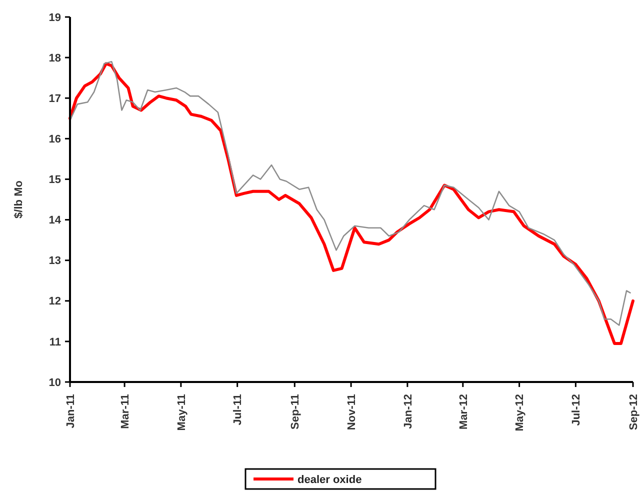  What do you see at coordinates (70, 411) in the screenshot?
I see `x-tick-label: Jan-11` at bounding box center [70, 411].